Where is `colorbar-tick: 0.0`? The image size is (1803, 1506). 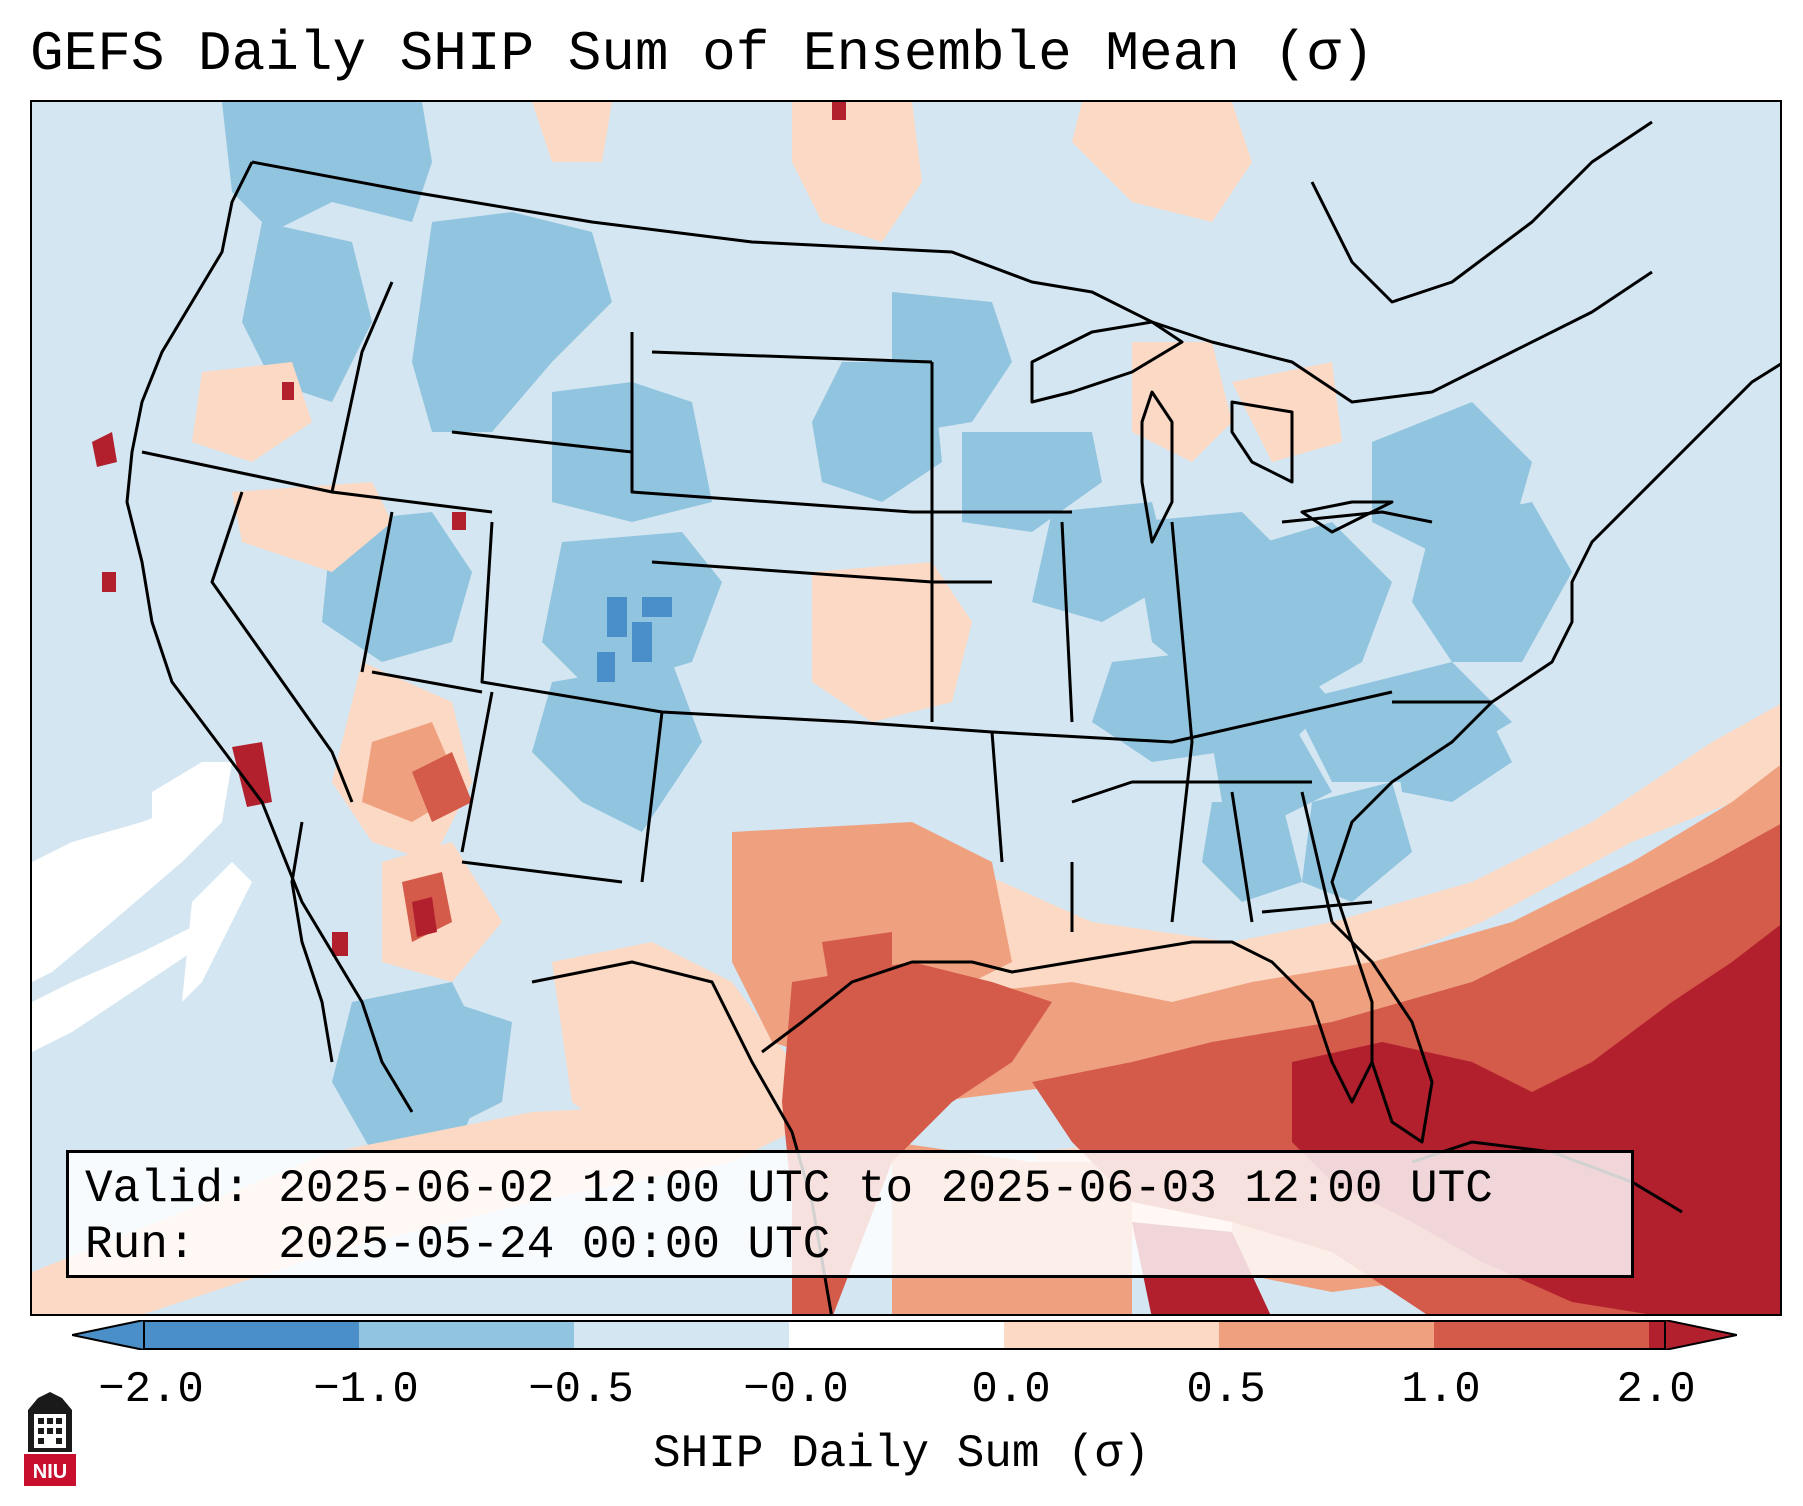
colorbar-tick: 0.0 is located at coordinates (1011, 1390).